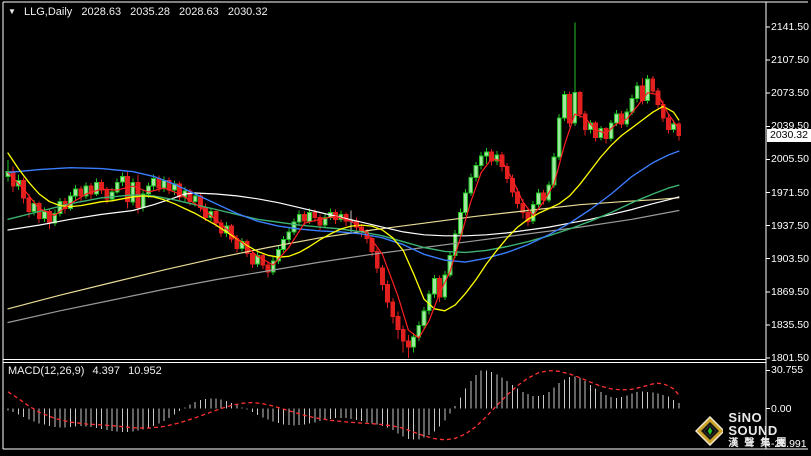 The height and width of the screenshot is (456, 811). I want to click on macd-axis-label: -28.991, so click(789, 444).